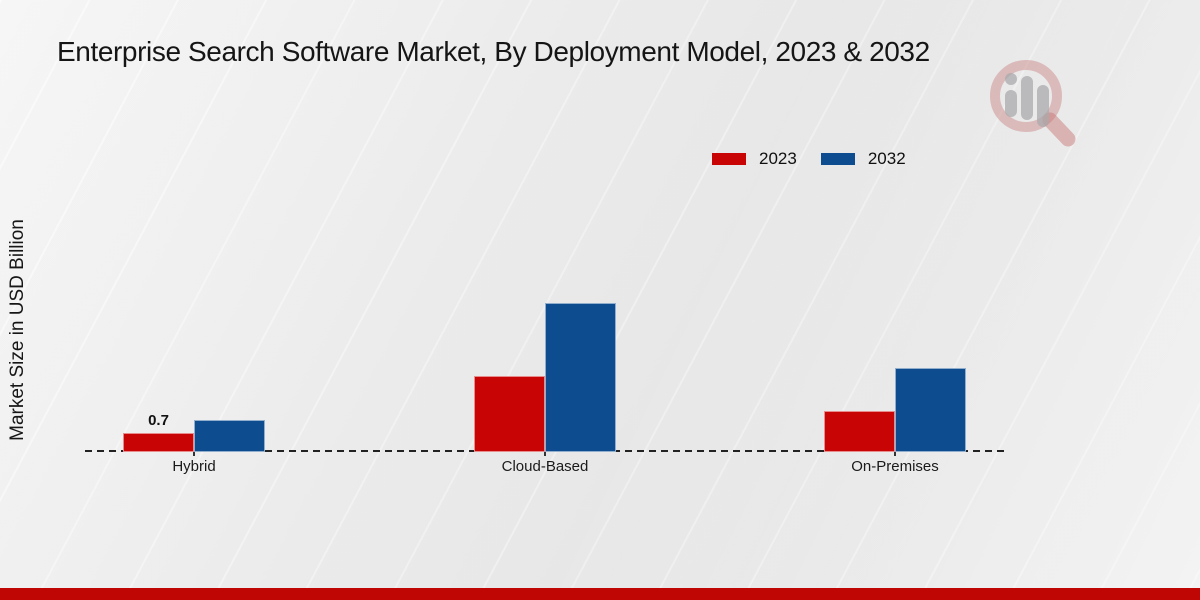 Image resolution: width=1200 pixels, height=600 pixels. I want to click on category-label-cloud-based: Cloud-Based, so click(545, 466).